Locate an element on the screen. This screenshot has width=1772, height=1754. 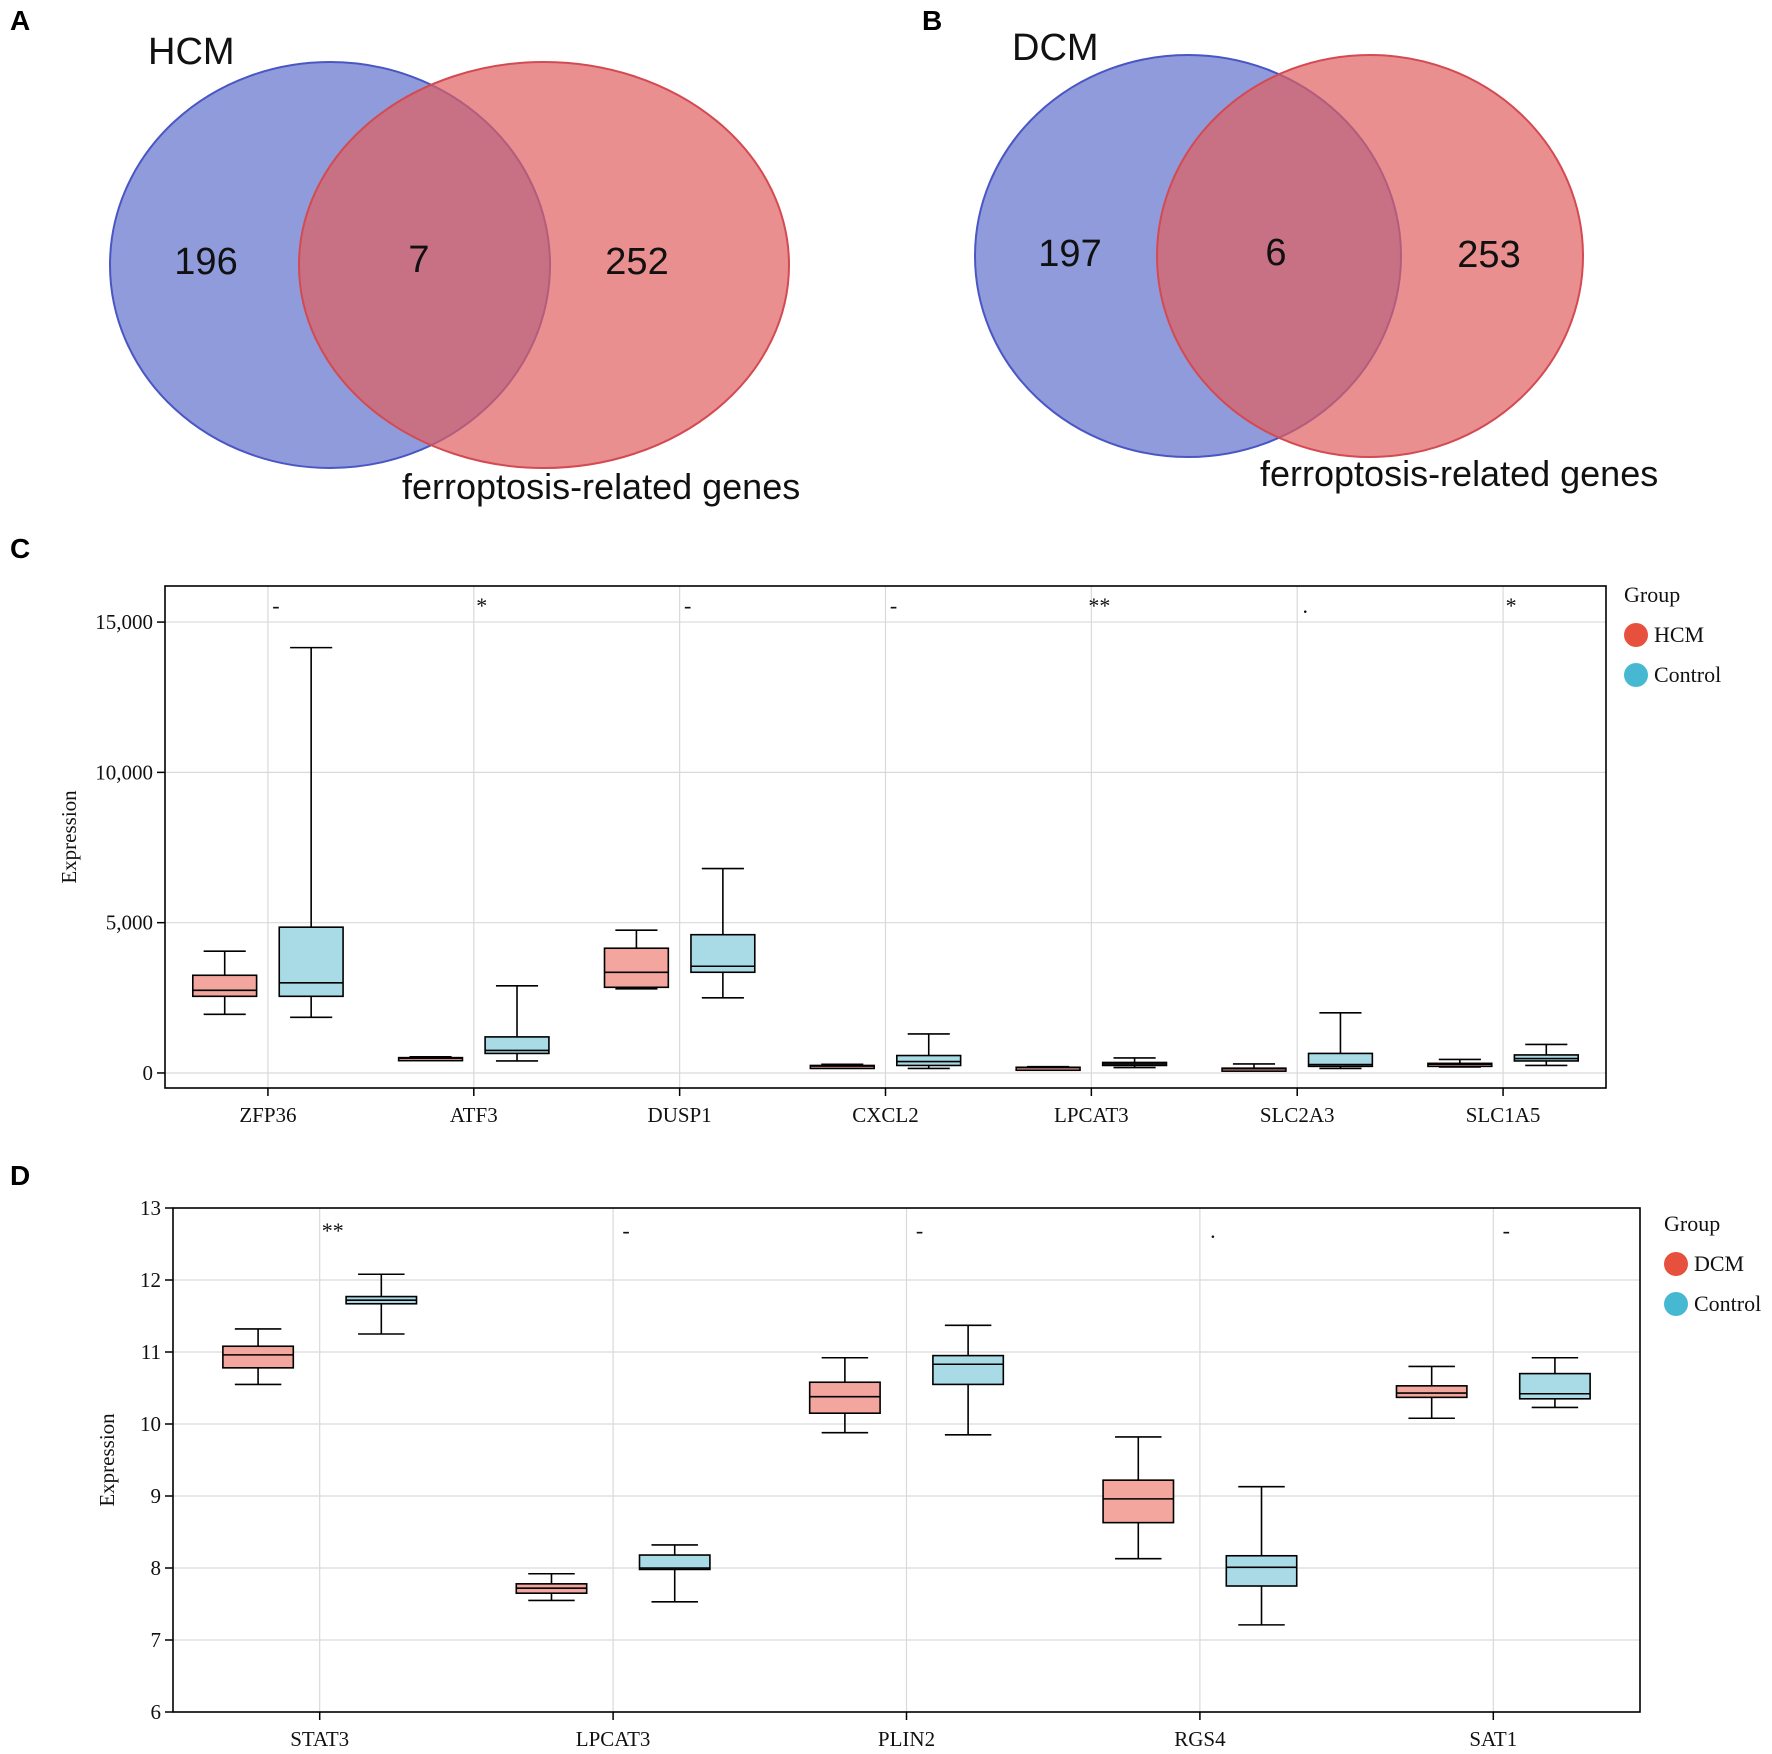
significance-label-slc1a5: * is located at coordinates (1511, 605).